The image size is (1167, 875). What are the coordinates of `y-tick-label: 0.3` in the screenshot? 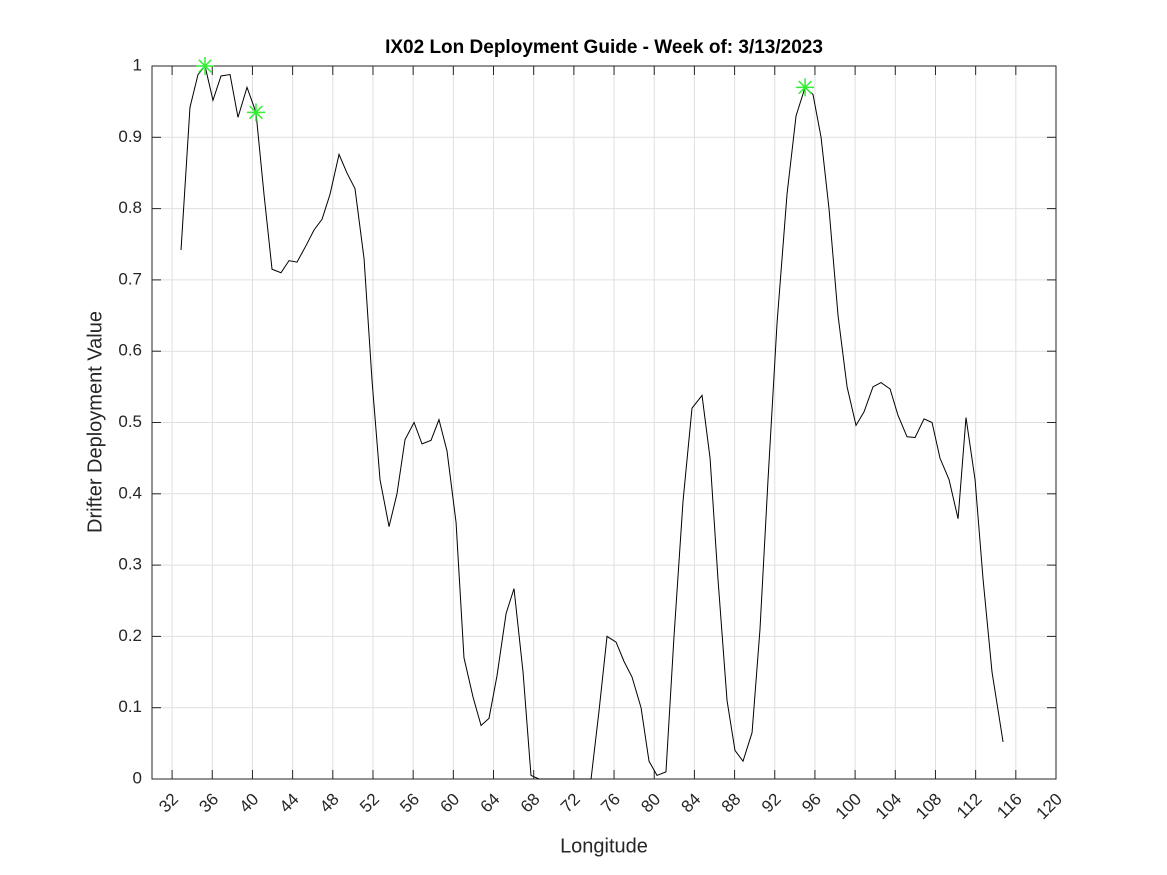 It's located at (130, 564).